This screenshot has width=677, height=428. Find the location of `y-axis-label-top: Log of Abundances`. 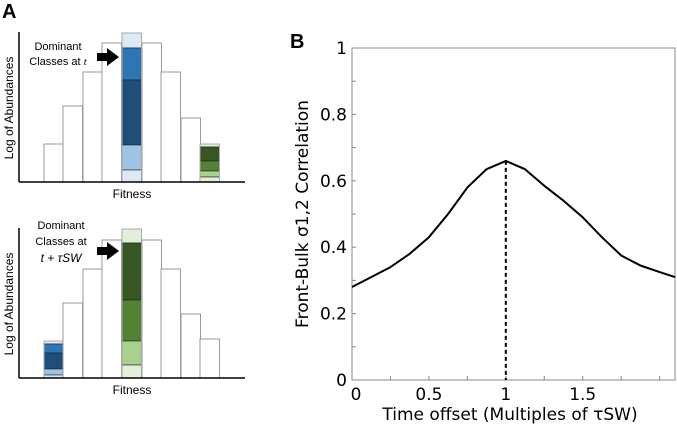

y-axis-label-top: Log of Abundances is located at coordinates (9, 108).